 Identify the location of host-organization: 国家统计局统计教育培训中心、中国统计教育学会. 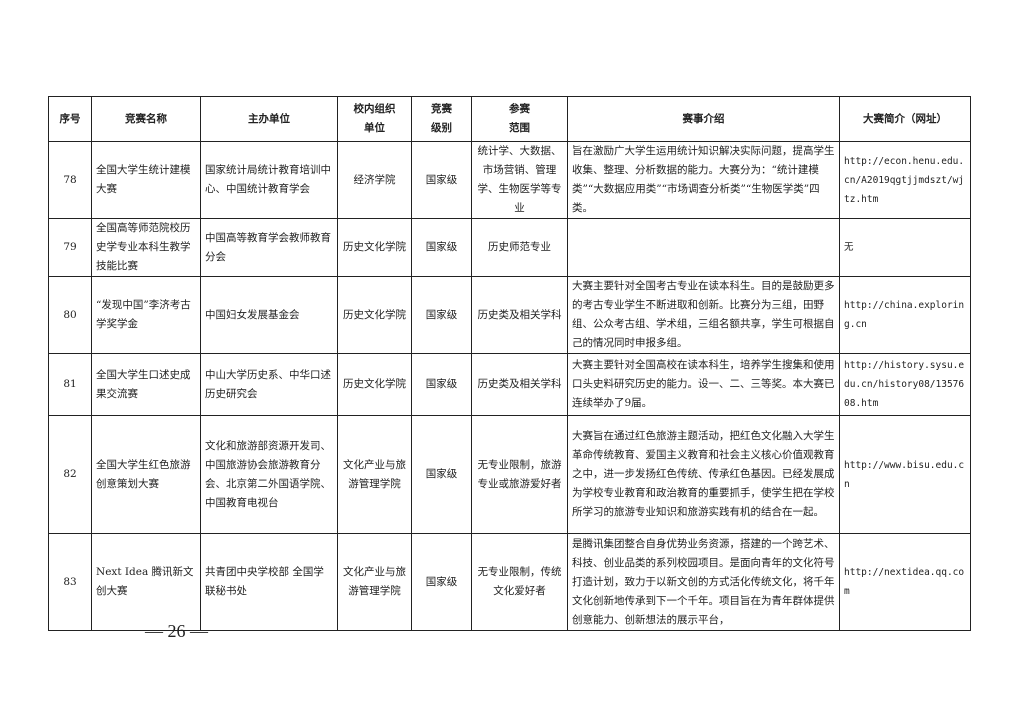
(269, 180).